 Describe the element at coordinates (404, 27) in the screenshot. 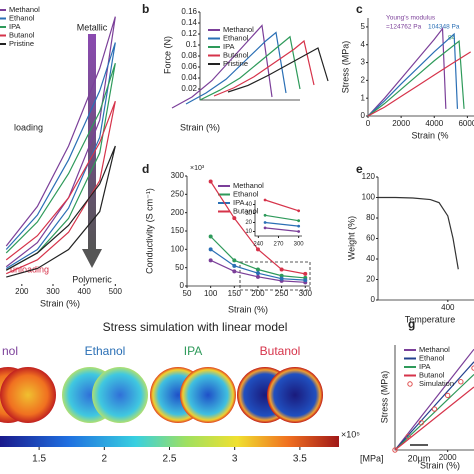

I see `annotation: =124762 Pa` at that location.